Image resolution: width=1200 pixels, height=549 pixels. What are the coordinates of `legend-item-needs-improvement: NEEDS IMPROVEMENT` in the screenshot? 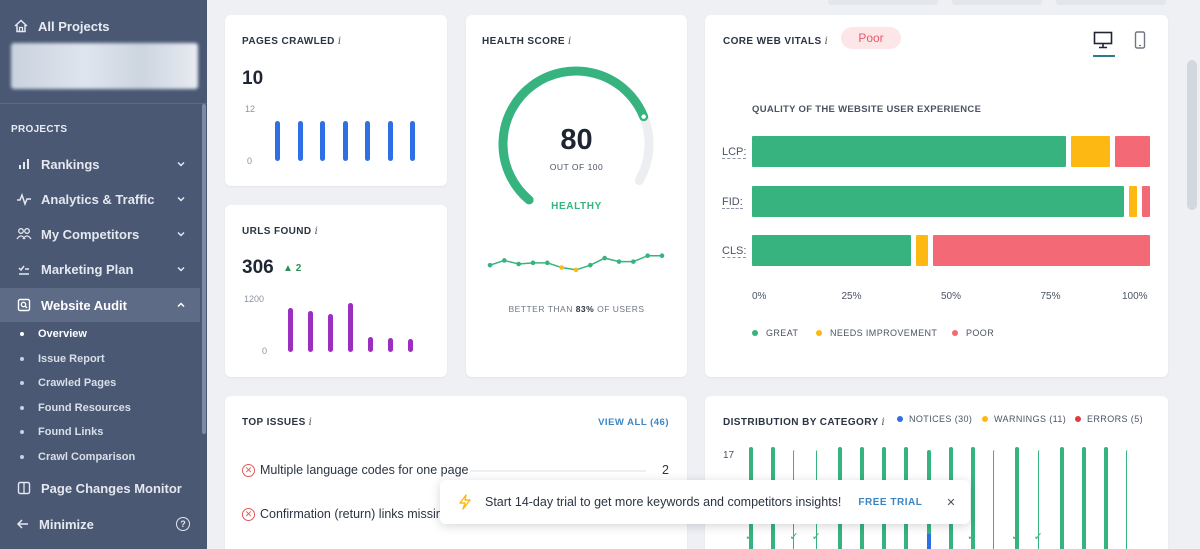 It's located at (876, 333).